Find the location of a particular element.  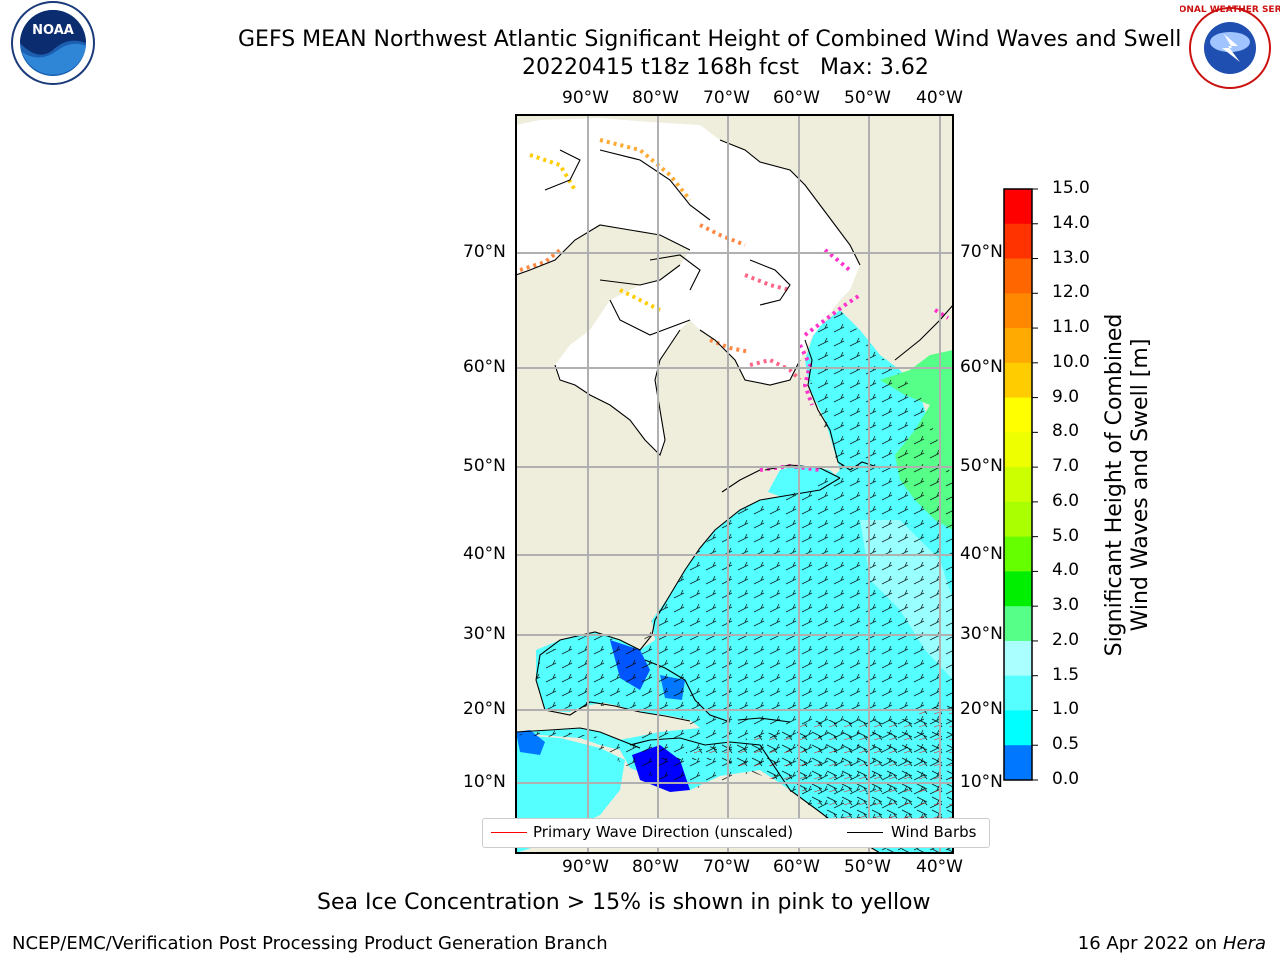

lat-label-left: 10°N is located at coordinates (484, 782).